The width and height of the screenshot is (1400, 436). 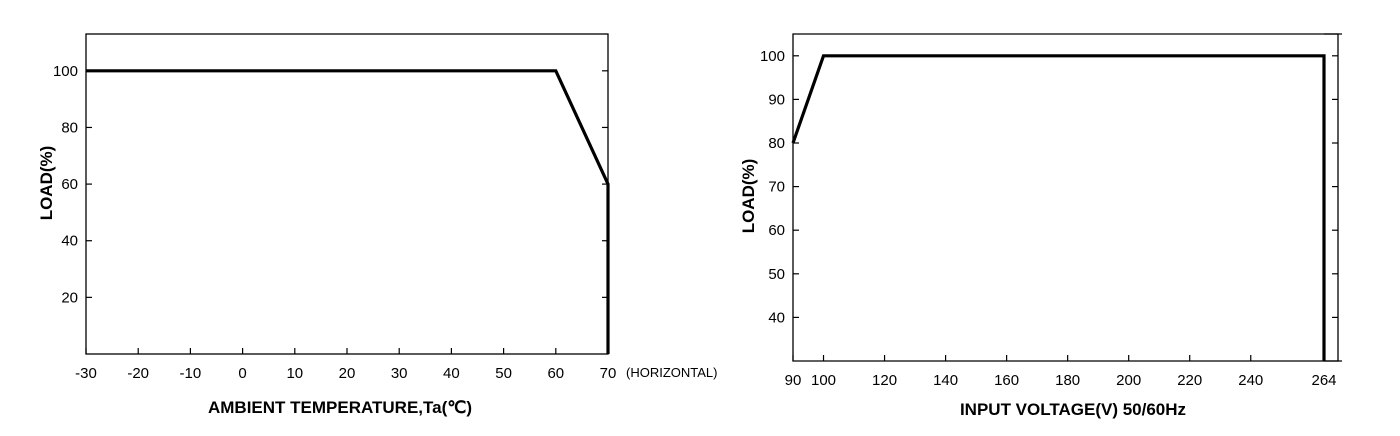 I want to click on x-tick-label: 20, so click(x=347, y=373).